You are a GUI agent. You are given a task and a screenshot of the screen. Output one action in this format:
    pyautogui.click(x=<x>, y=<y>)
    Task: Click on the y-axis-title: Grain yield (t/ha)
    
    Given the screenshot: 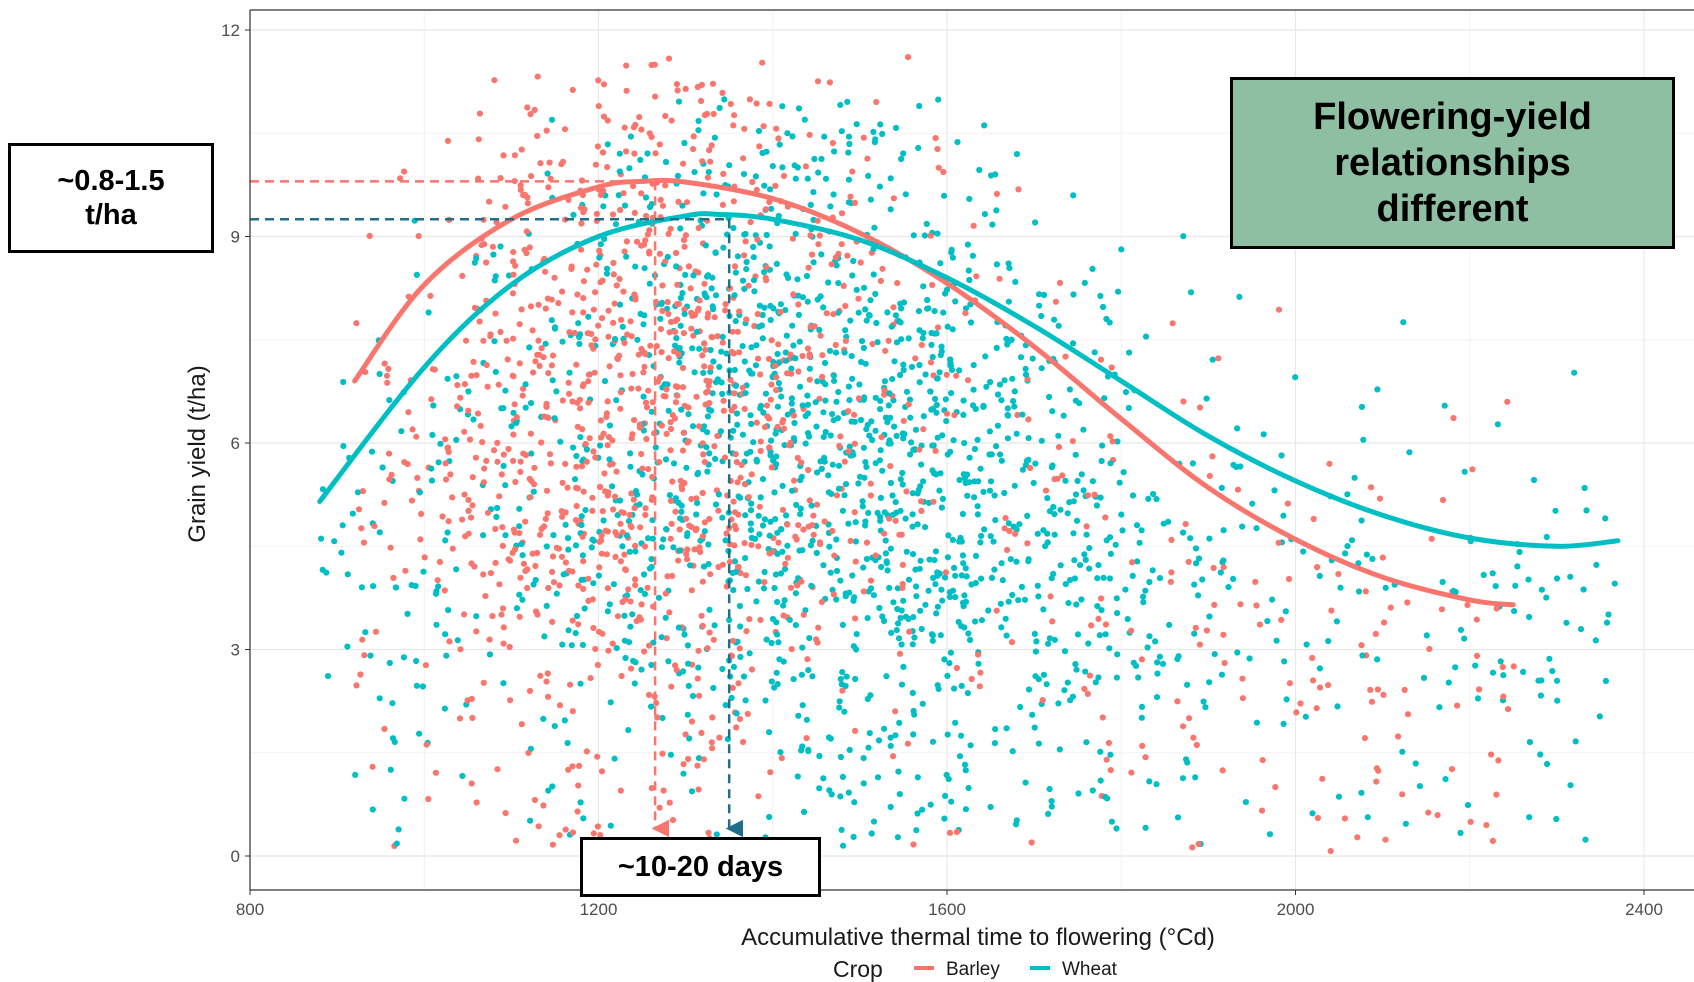 What is the action you would take?
    pyautogui.click(x=197, y=453)
    